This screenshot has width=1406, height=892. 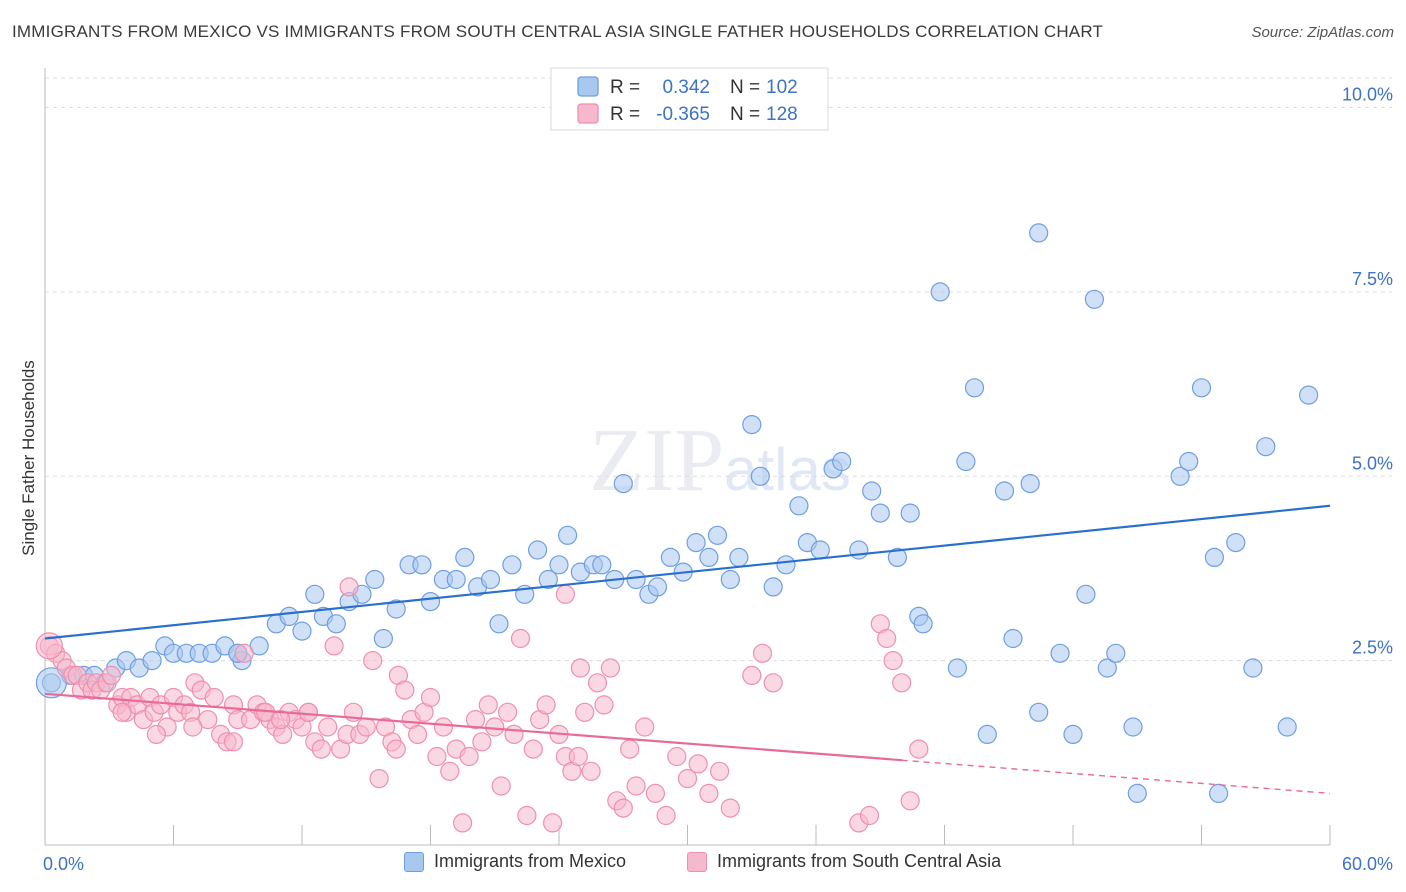 What do you see at coordinates (859, 861) in the screenshot?
I see `bottom-legend-label-asia: Immigrants from South Central Asia` at bounding box center [859, 861].